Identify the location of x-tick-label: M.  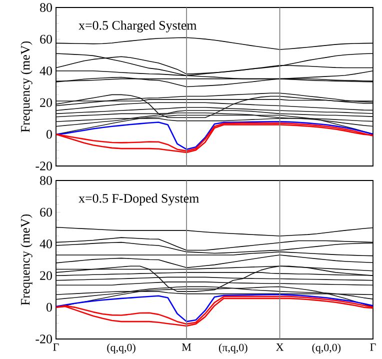
(187, 347).